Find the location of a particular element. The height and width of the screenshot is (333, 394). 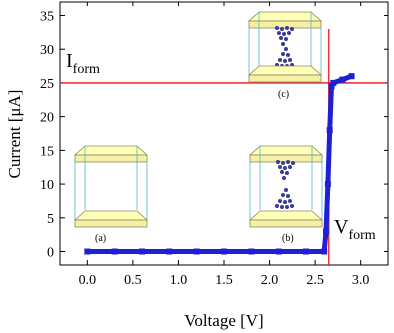

y-tick-label: 35 is located at coordinates (47, 16).